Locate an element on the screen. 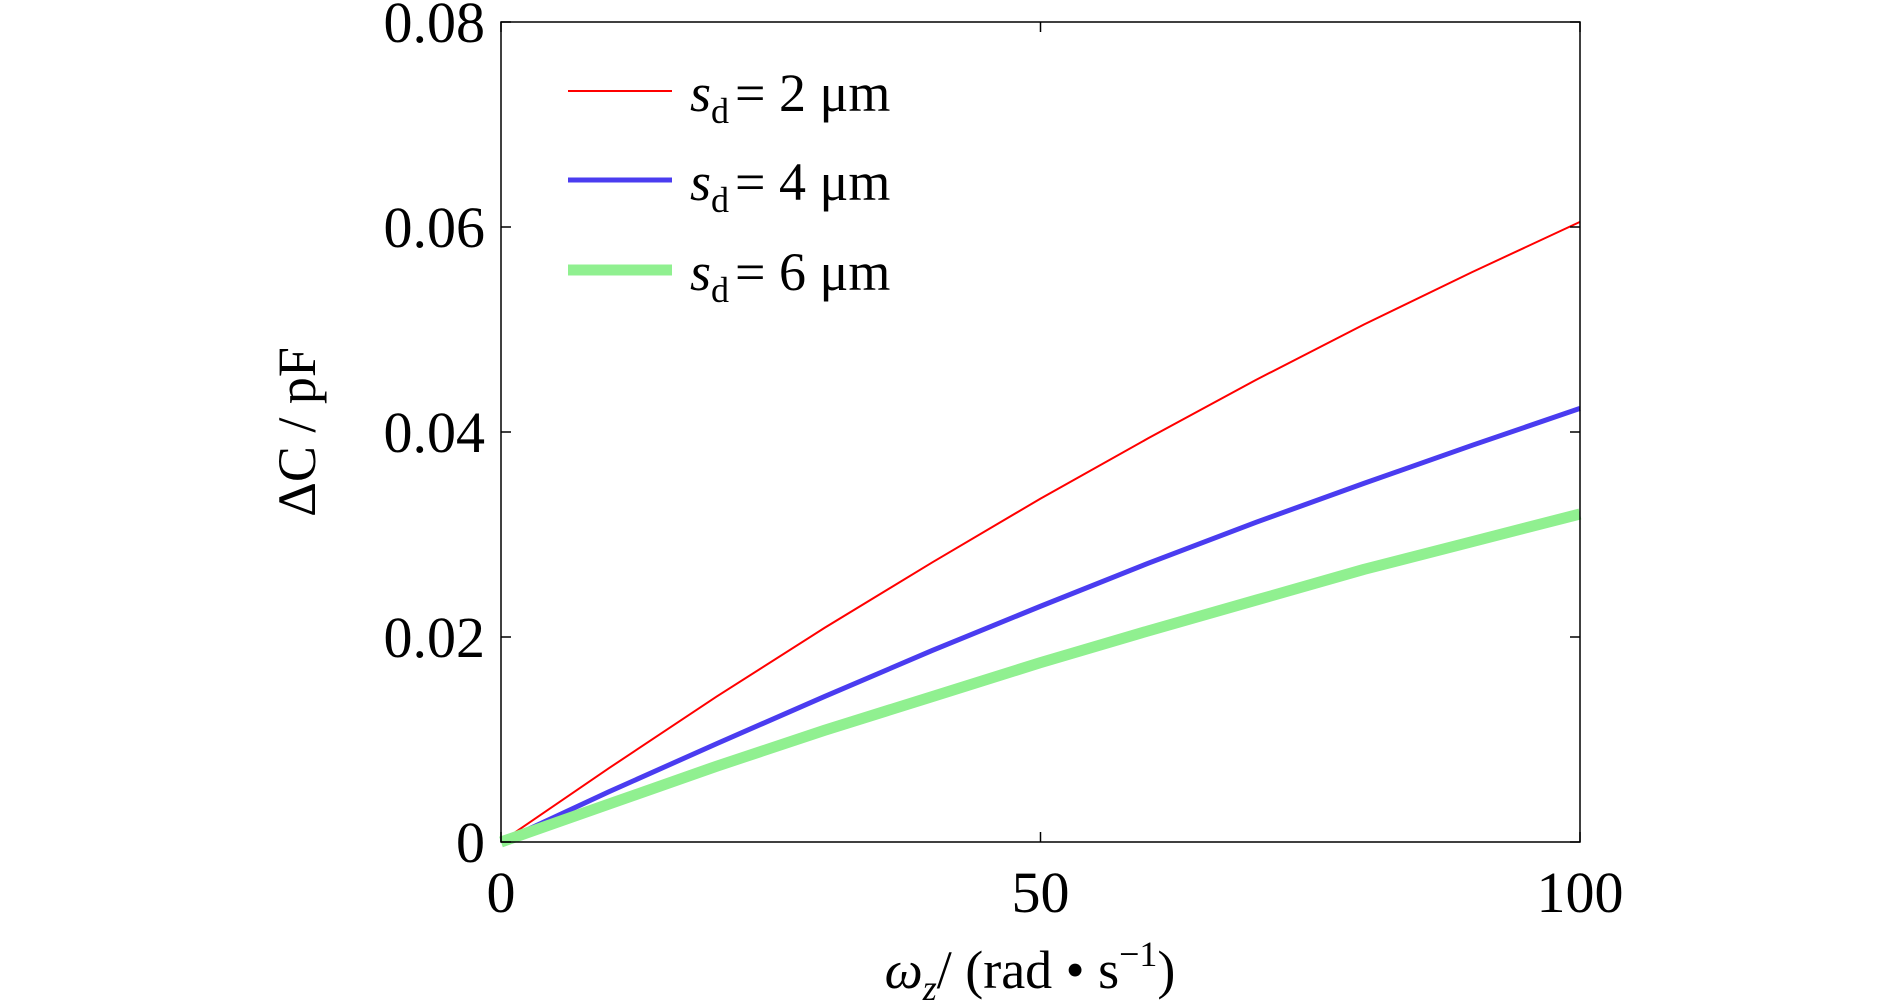  x-tick-label: 50 is located at coordinates (1041, 892).